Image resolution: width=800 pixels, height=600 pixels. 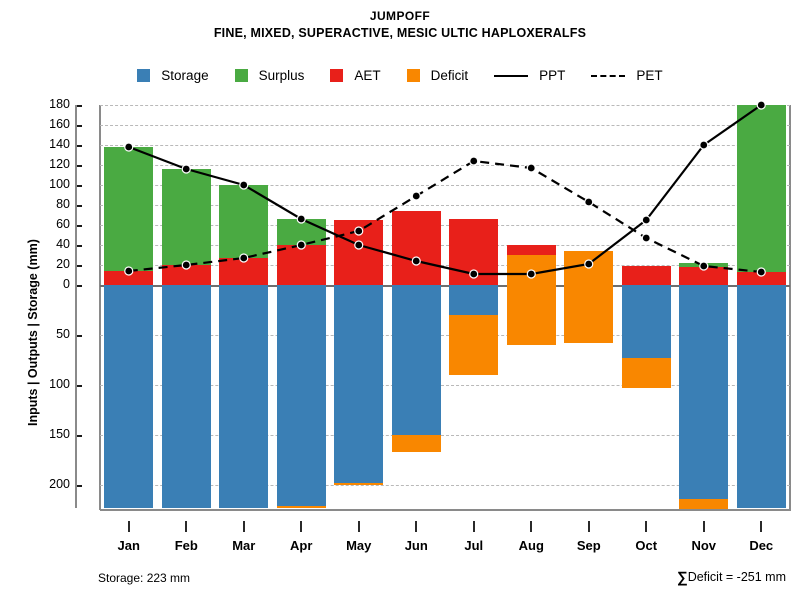 What do you see at coordinates (761, 188) in the screenshot?
I see `bar-surplus-dec` at bounding box center [761, 188].